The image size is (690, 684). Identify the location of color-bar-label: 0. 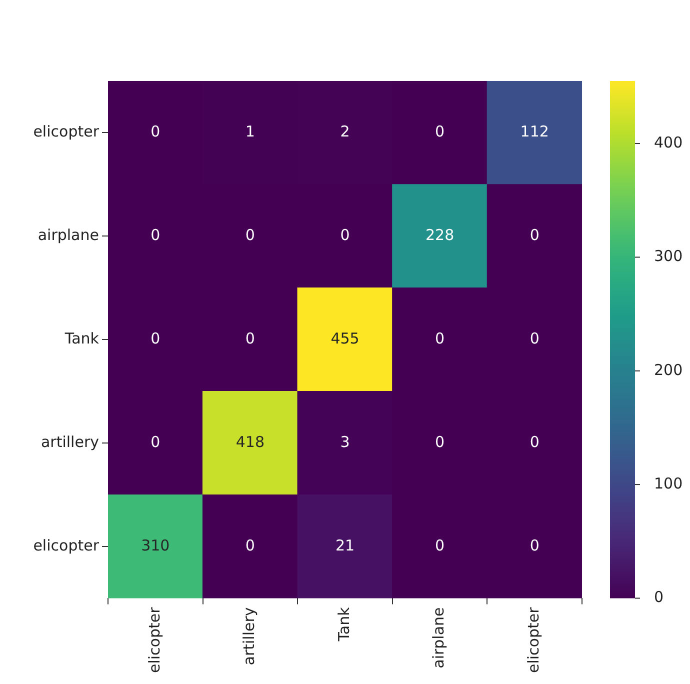
(659, 597).